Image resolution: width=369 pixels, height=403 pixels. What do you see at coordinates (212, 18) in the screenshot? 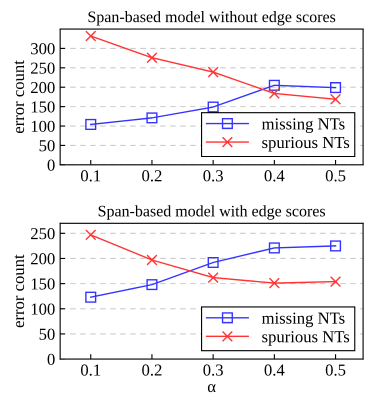
I see `chart-title: Span-based model without edge scores` at bounding box center [212, 18].